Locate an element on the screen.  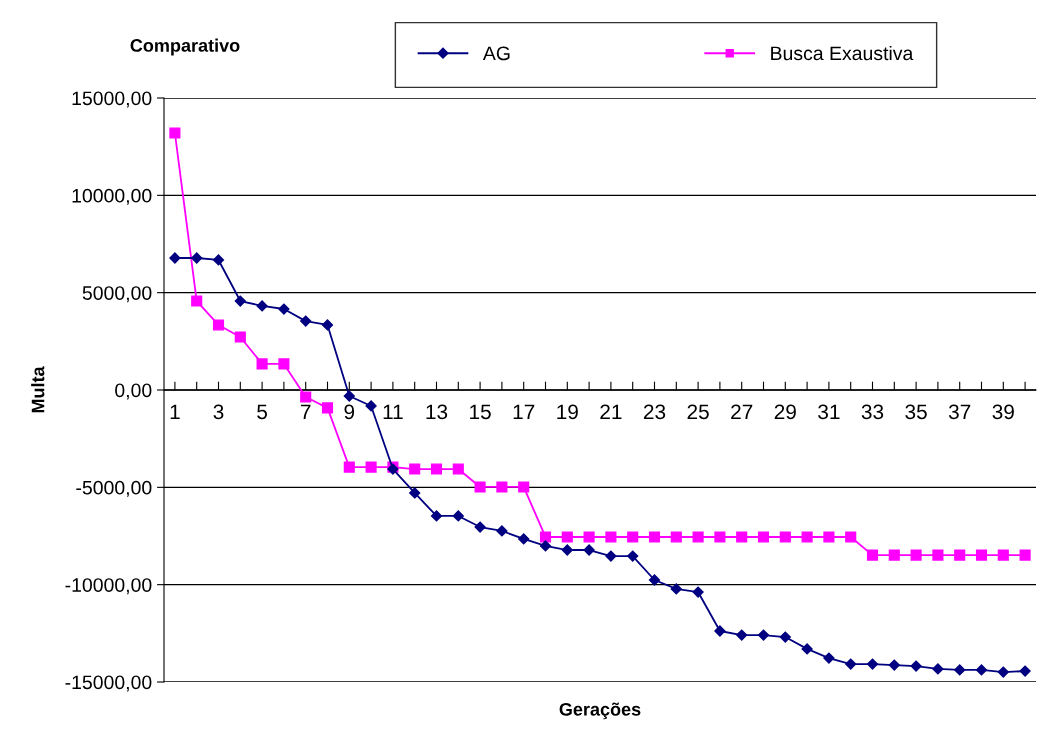
y-axis-title: Multa is located at coordinates (38, 389).